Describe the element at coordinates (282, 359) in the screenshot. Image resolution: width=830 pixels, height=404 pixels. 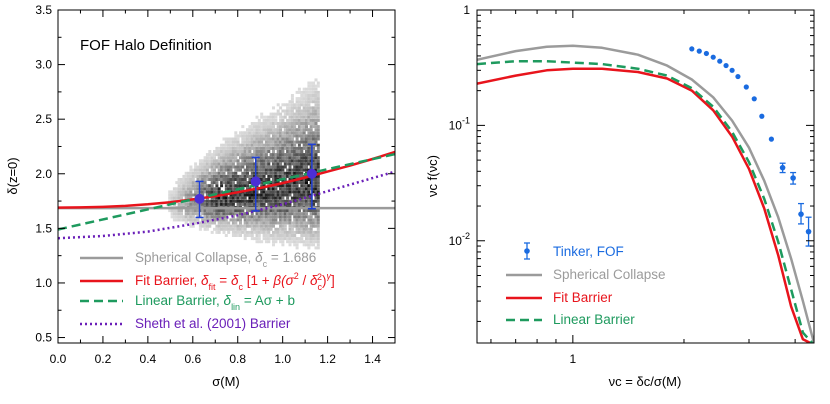
I see `x-tick-label: 1.0` at that location.